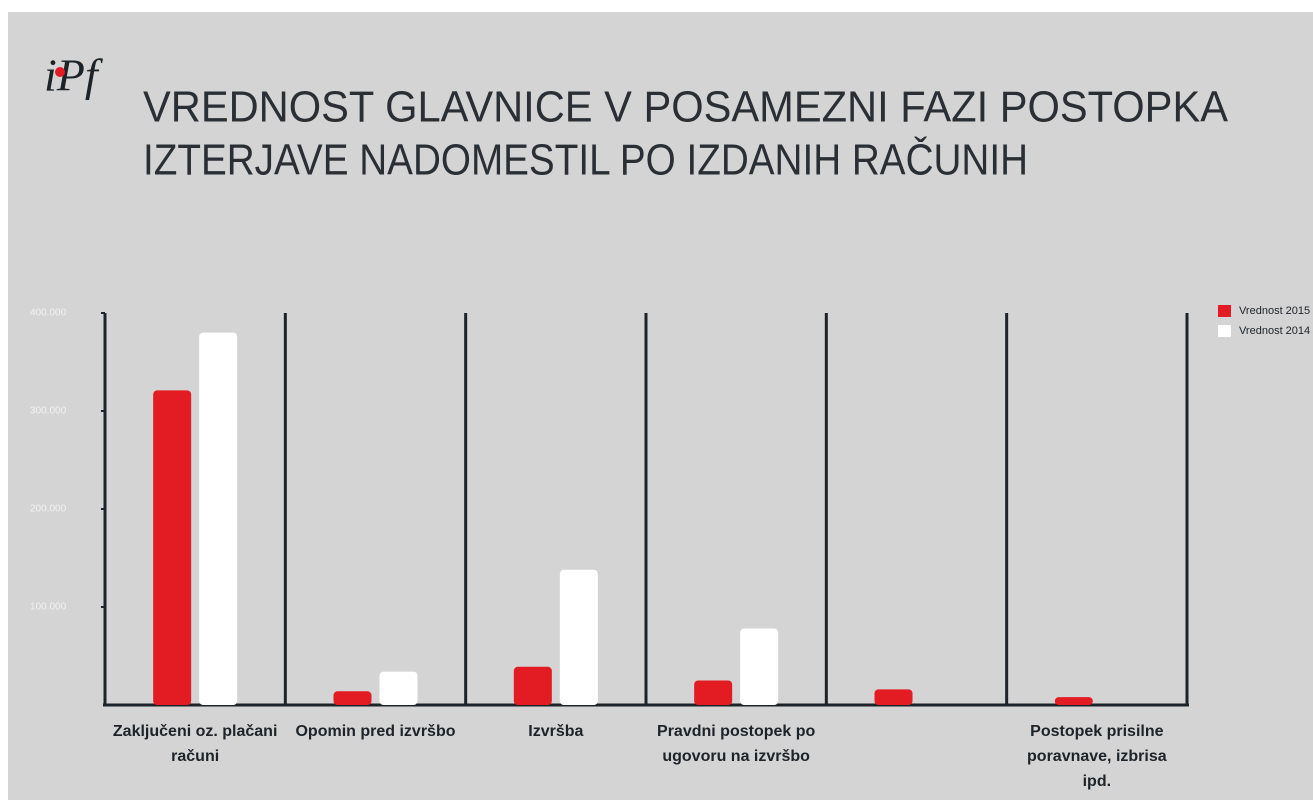  Describe the element at coordinates (48, 509) in the screenshot. I see `y-tick-label: 200.000` at that location.